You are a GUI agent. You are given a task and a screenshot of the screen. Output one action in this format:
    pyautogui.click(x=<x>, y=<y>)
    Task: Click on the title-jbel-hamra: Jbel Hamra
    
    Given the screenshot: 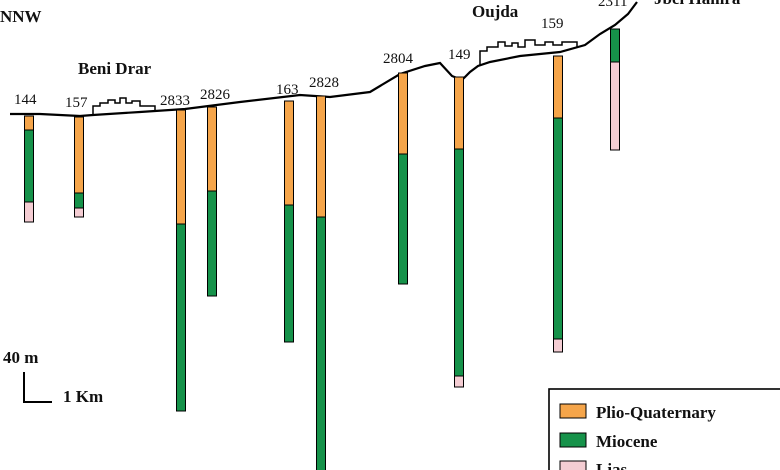 What is the action you would take?
    pyautogui.click(x=697, y=4)
    